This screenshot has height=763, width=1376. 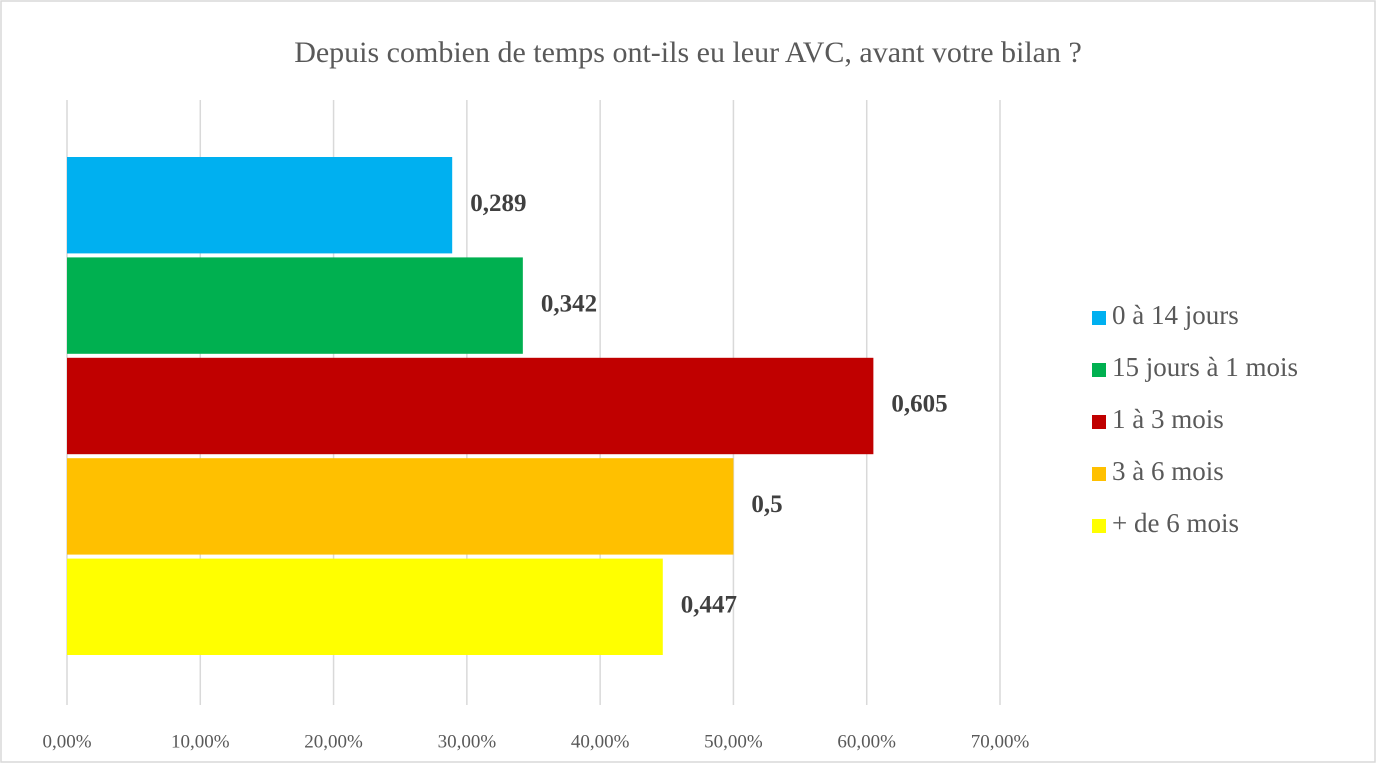 I want to click on x-tick-label: 20,00%, so click(x=333, y=741).